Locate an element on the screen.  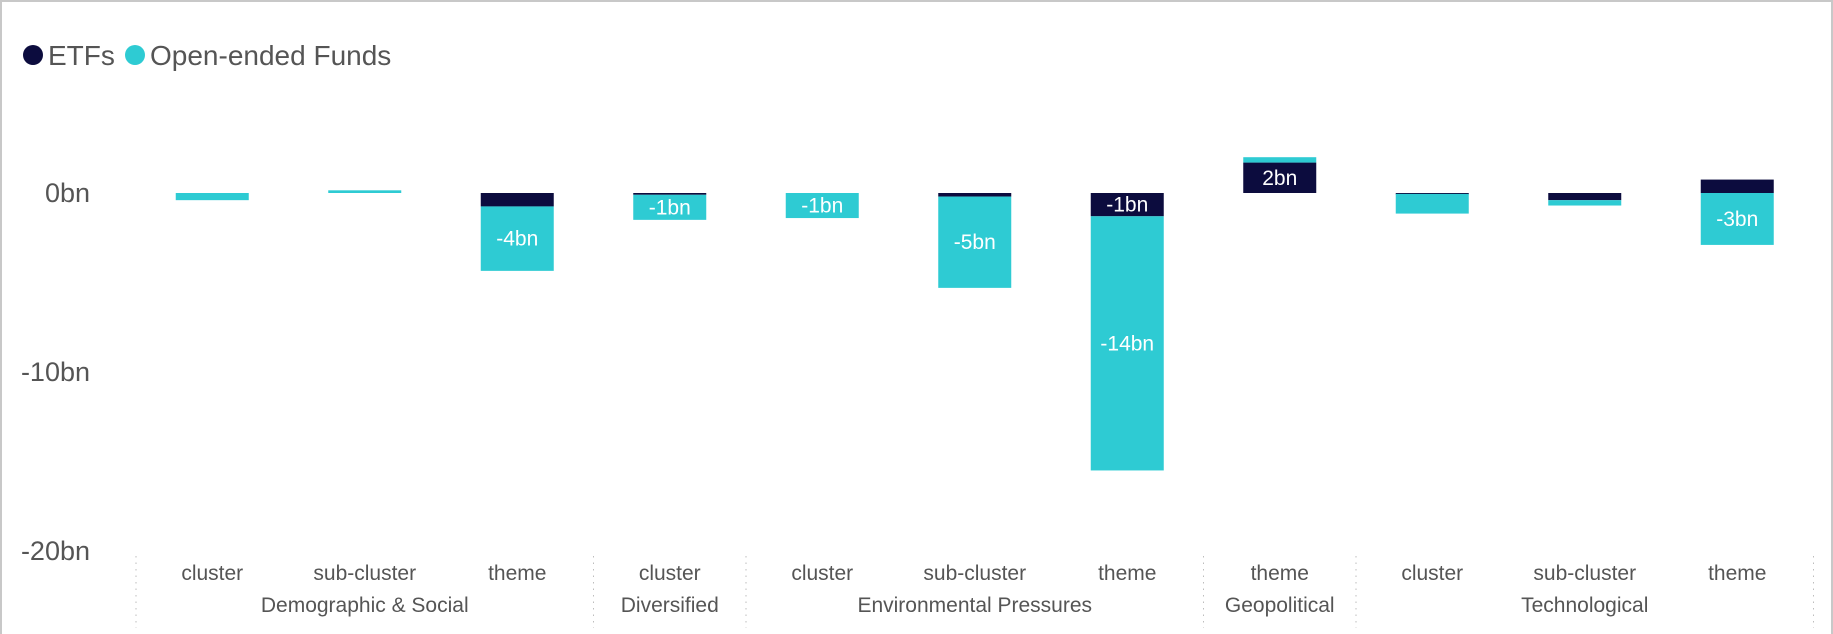
legend-label-etfs: ETFs is located at coordinates (81, 55).